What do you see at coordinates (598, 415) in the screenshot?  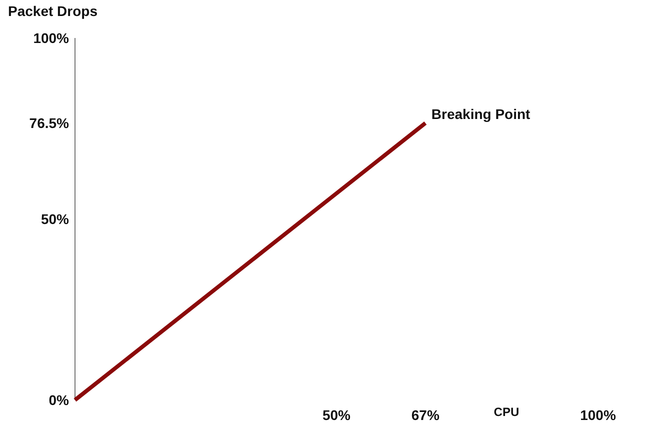 I see `x-tick-label: 100%` at bounding box center [598, 415].